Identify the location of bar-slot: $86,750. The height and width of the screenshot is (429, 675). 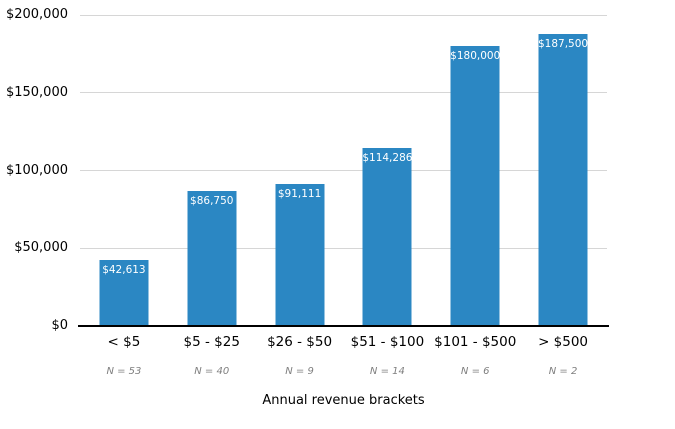
(212, 170).